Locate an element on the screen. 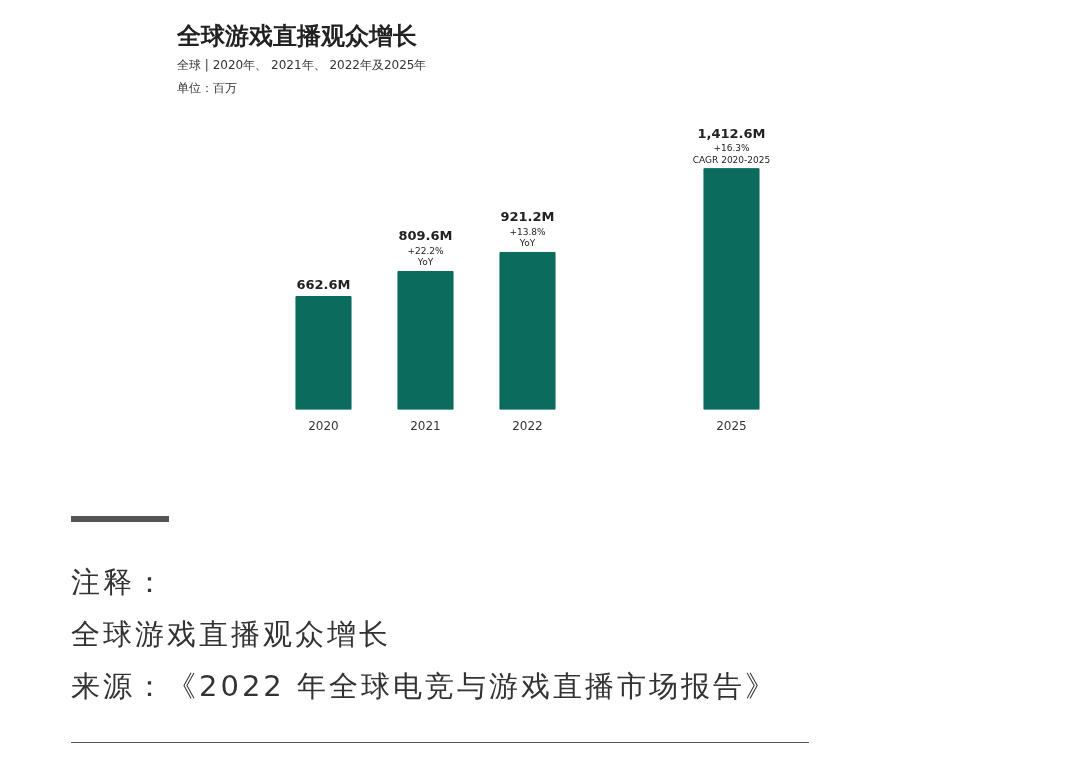 This screenshot has height=776, width=1080. annotation: +13.8% YoY is located at coordinates (528, 237).